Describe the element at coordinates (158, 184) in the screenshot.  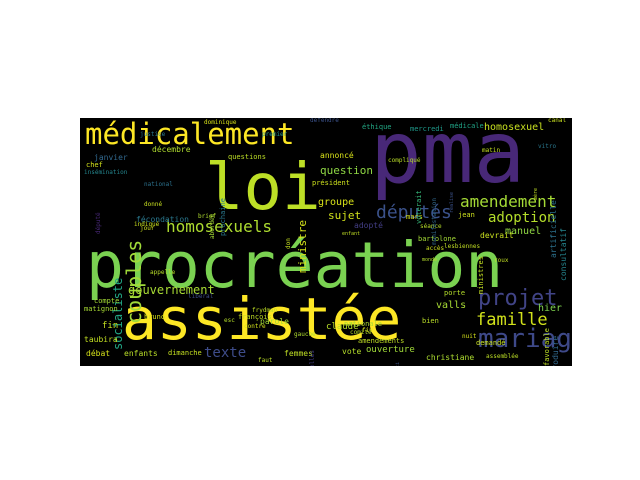
I see `word-complique: national` at that location.